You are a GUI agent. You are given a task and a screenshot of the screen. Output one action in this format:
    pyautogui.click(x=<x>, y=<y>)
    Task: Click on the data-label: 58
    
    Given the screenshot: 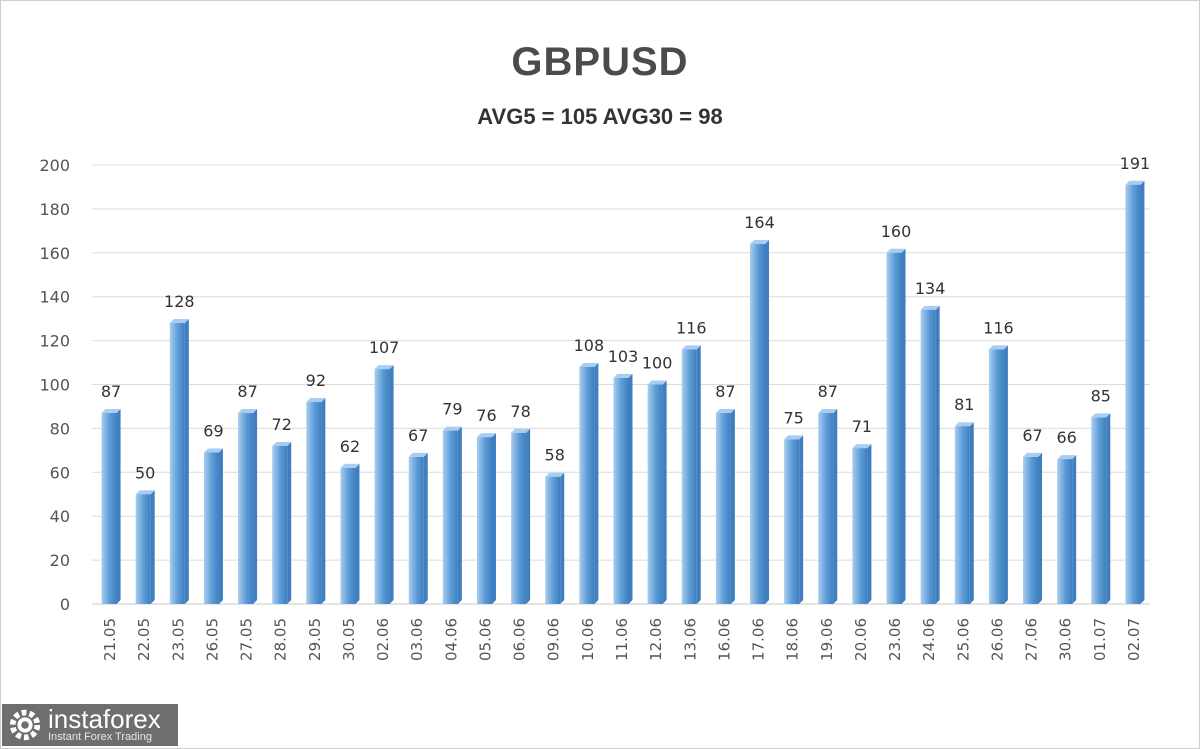 What is the action you would take?
    pyautogui.click(x=555, y=455)
    